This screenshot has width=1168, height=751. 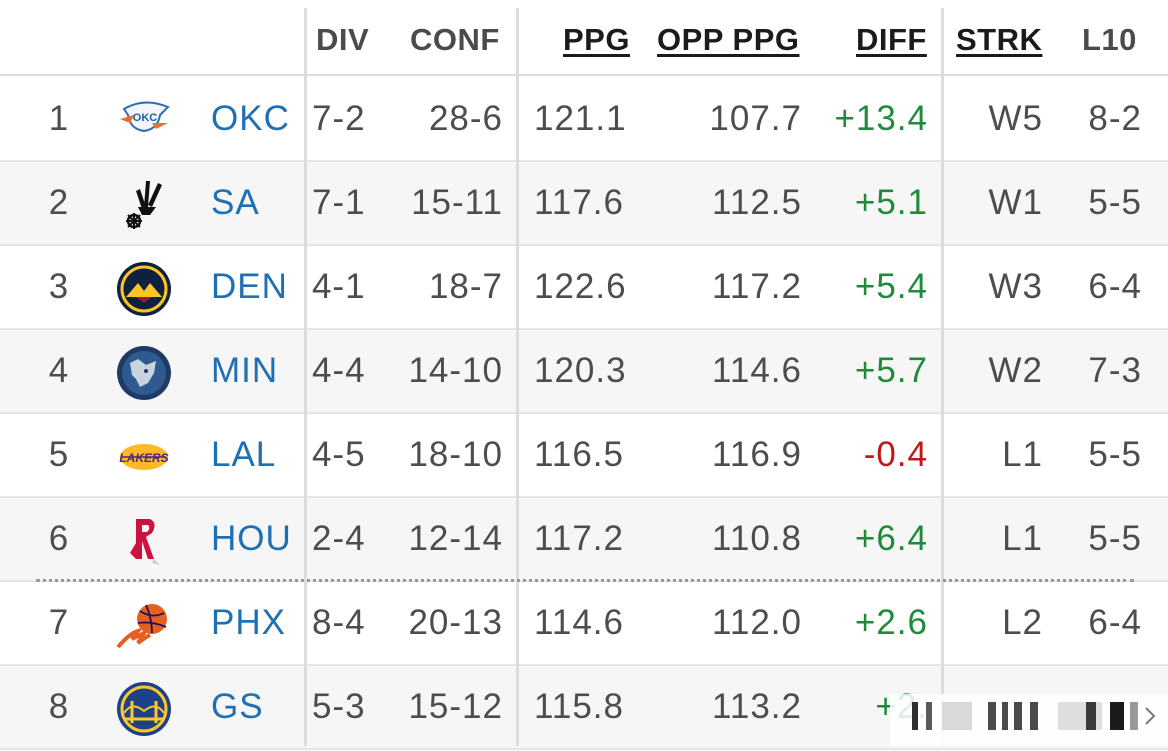 I want to click on last-ten-value: 8-2, so click(x=1115, y=118).